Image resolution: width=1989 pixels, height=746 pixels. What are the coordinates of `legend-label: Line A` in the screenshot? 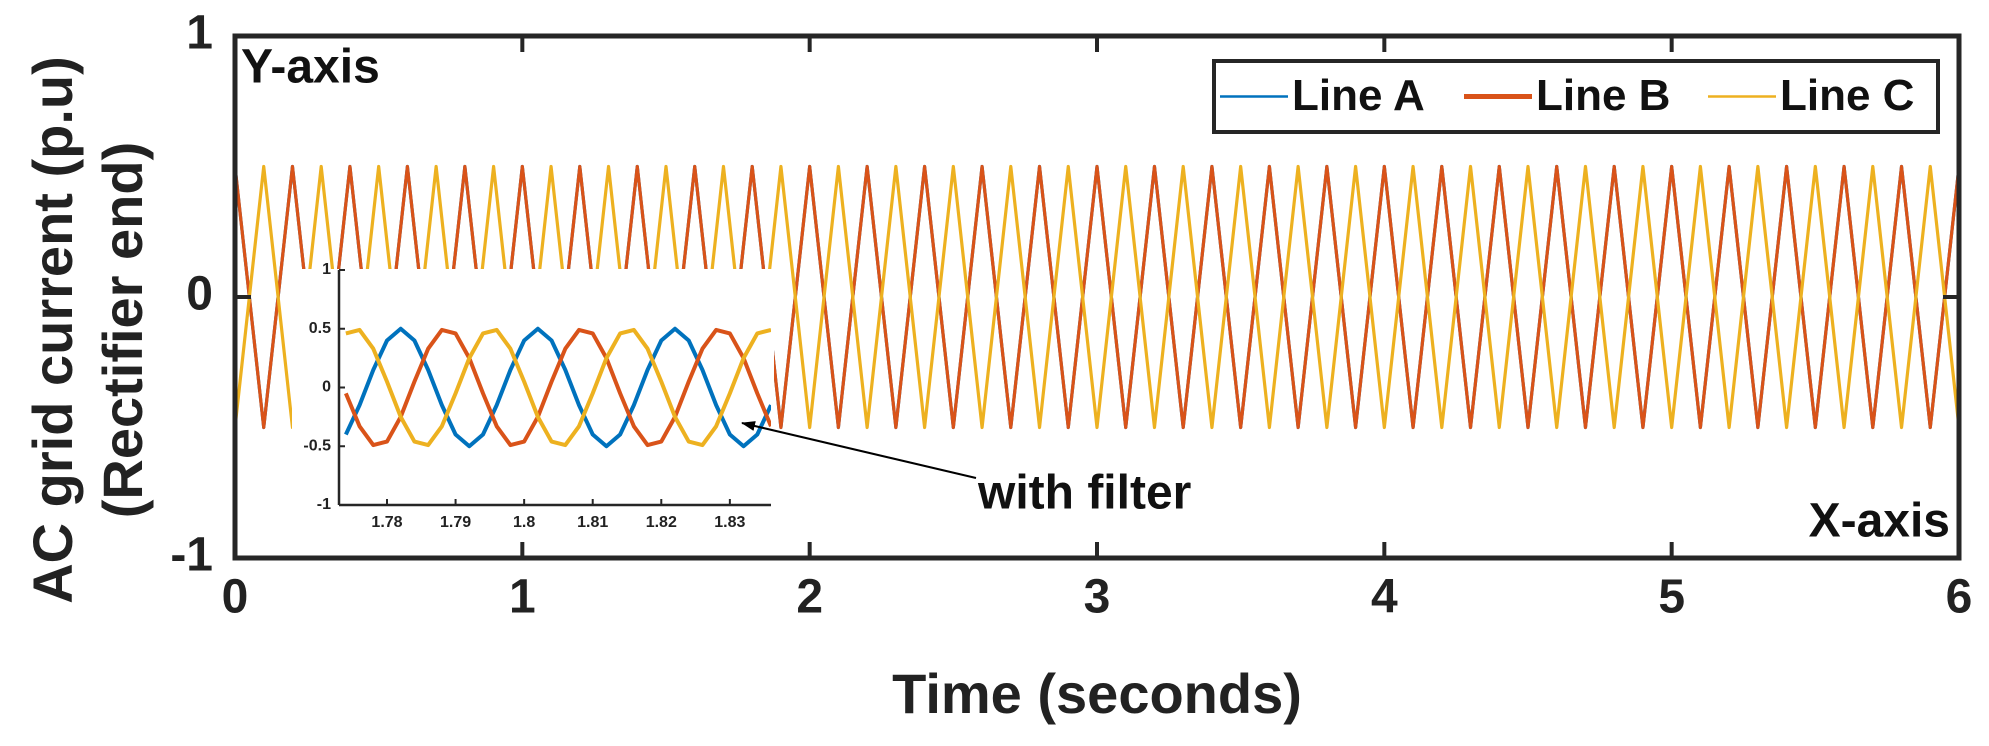 It's located at (1358, 95).